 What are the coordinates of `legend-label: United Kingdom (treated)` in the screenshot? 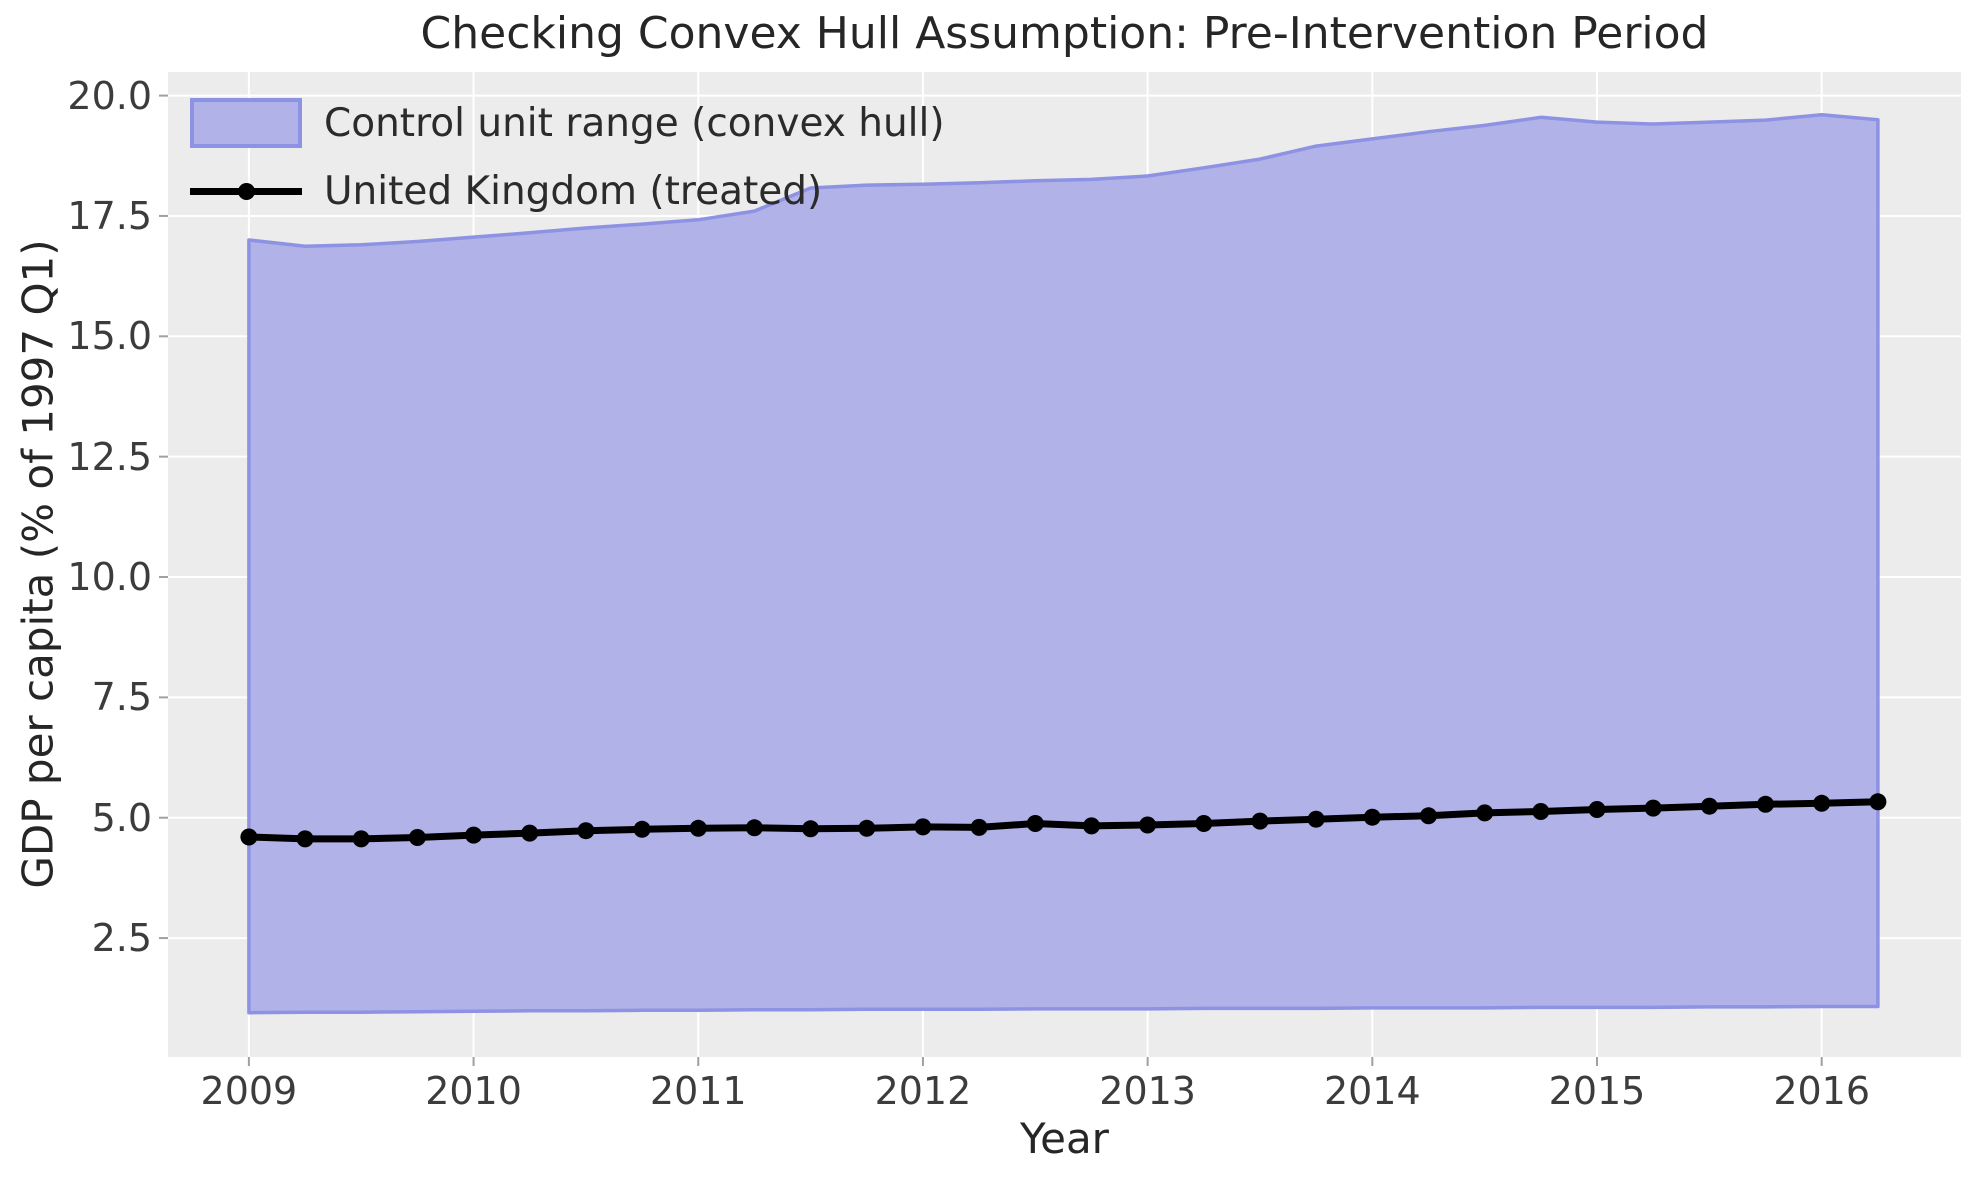 It's located at (573, 191).